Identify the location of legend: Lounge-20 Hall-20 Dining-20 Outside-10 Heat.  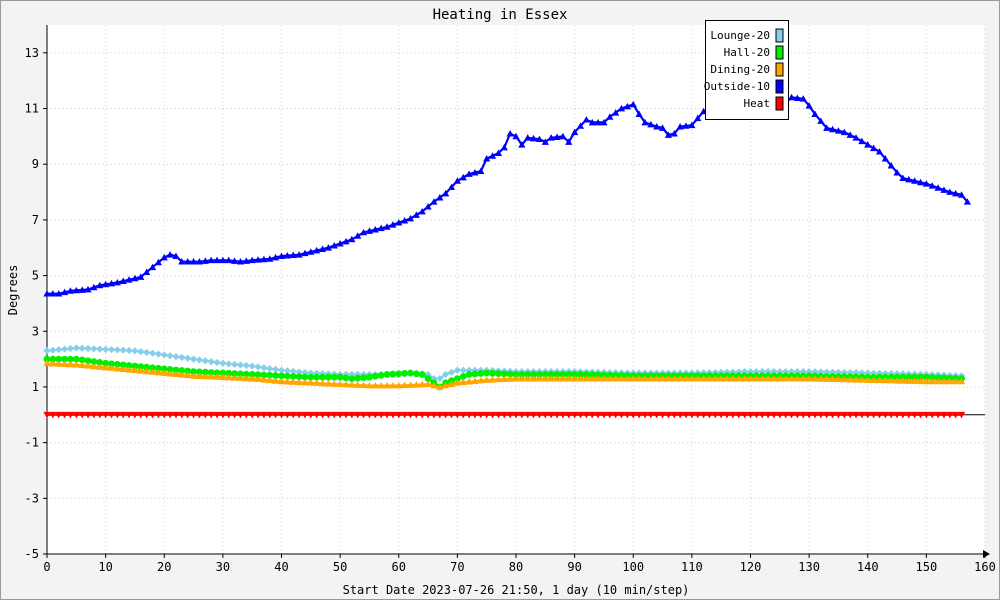
(746, 70).